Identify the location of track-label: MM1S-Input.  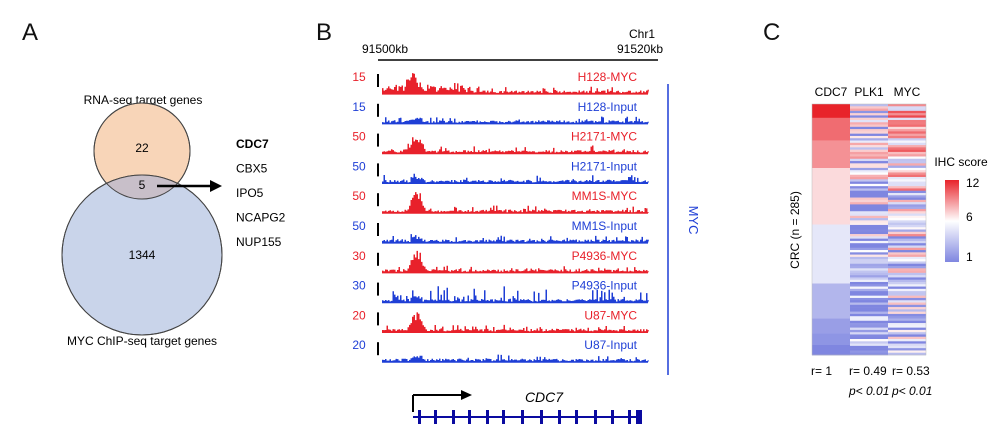
(605, 226).